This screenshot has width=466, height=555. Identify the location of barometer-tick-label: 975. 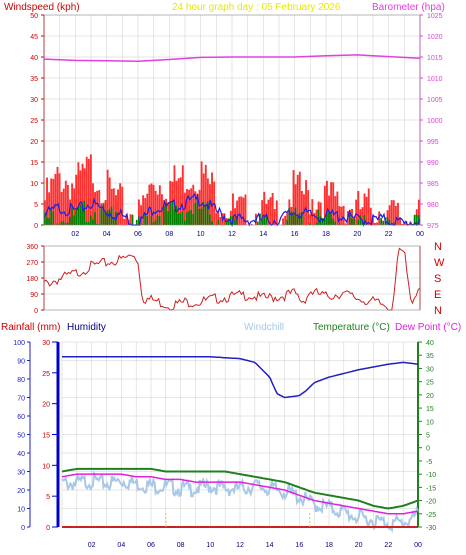
(433, 226).